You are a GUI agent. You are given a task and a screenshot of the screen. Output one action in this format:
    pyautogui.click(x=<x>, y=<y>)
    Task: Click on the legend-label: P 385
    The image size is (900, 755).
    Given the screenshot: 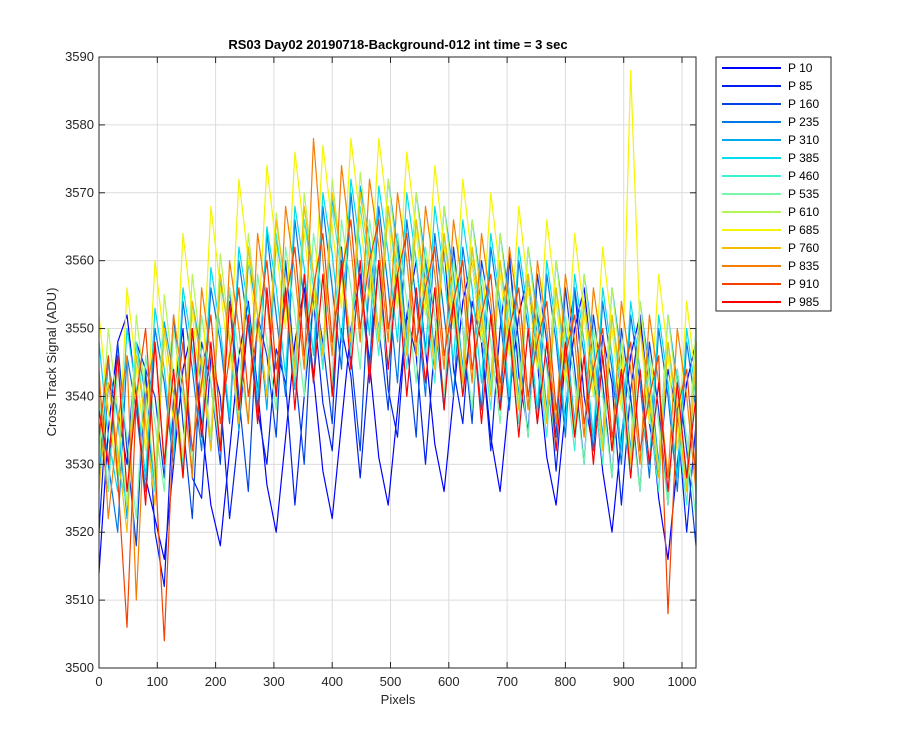 What is the action you would take?
    pyautogui.click(x=803, y=158)
    